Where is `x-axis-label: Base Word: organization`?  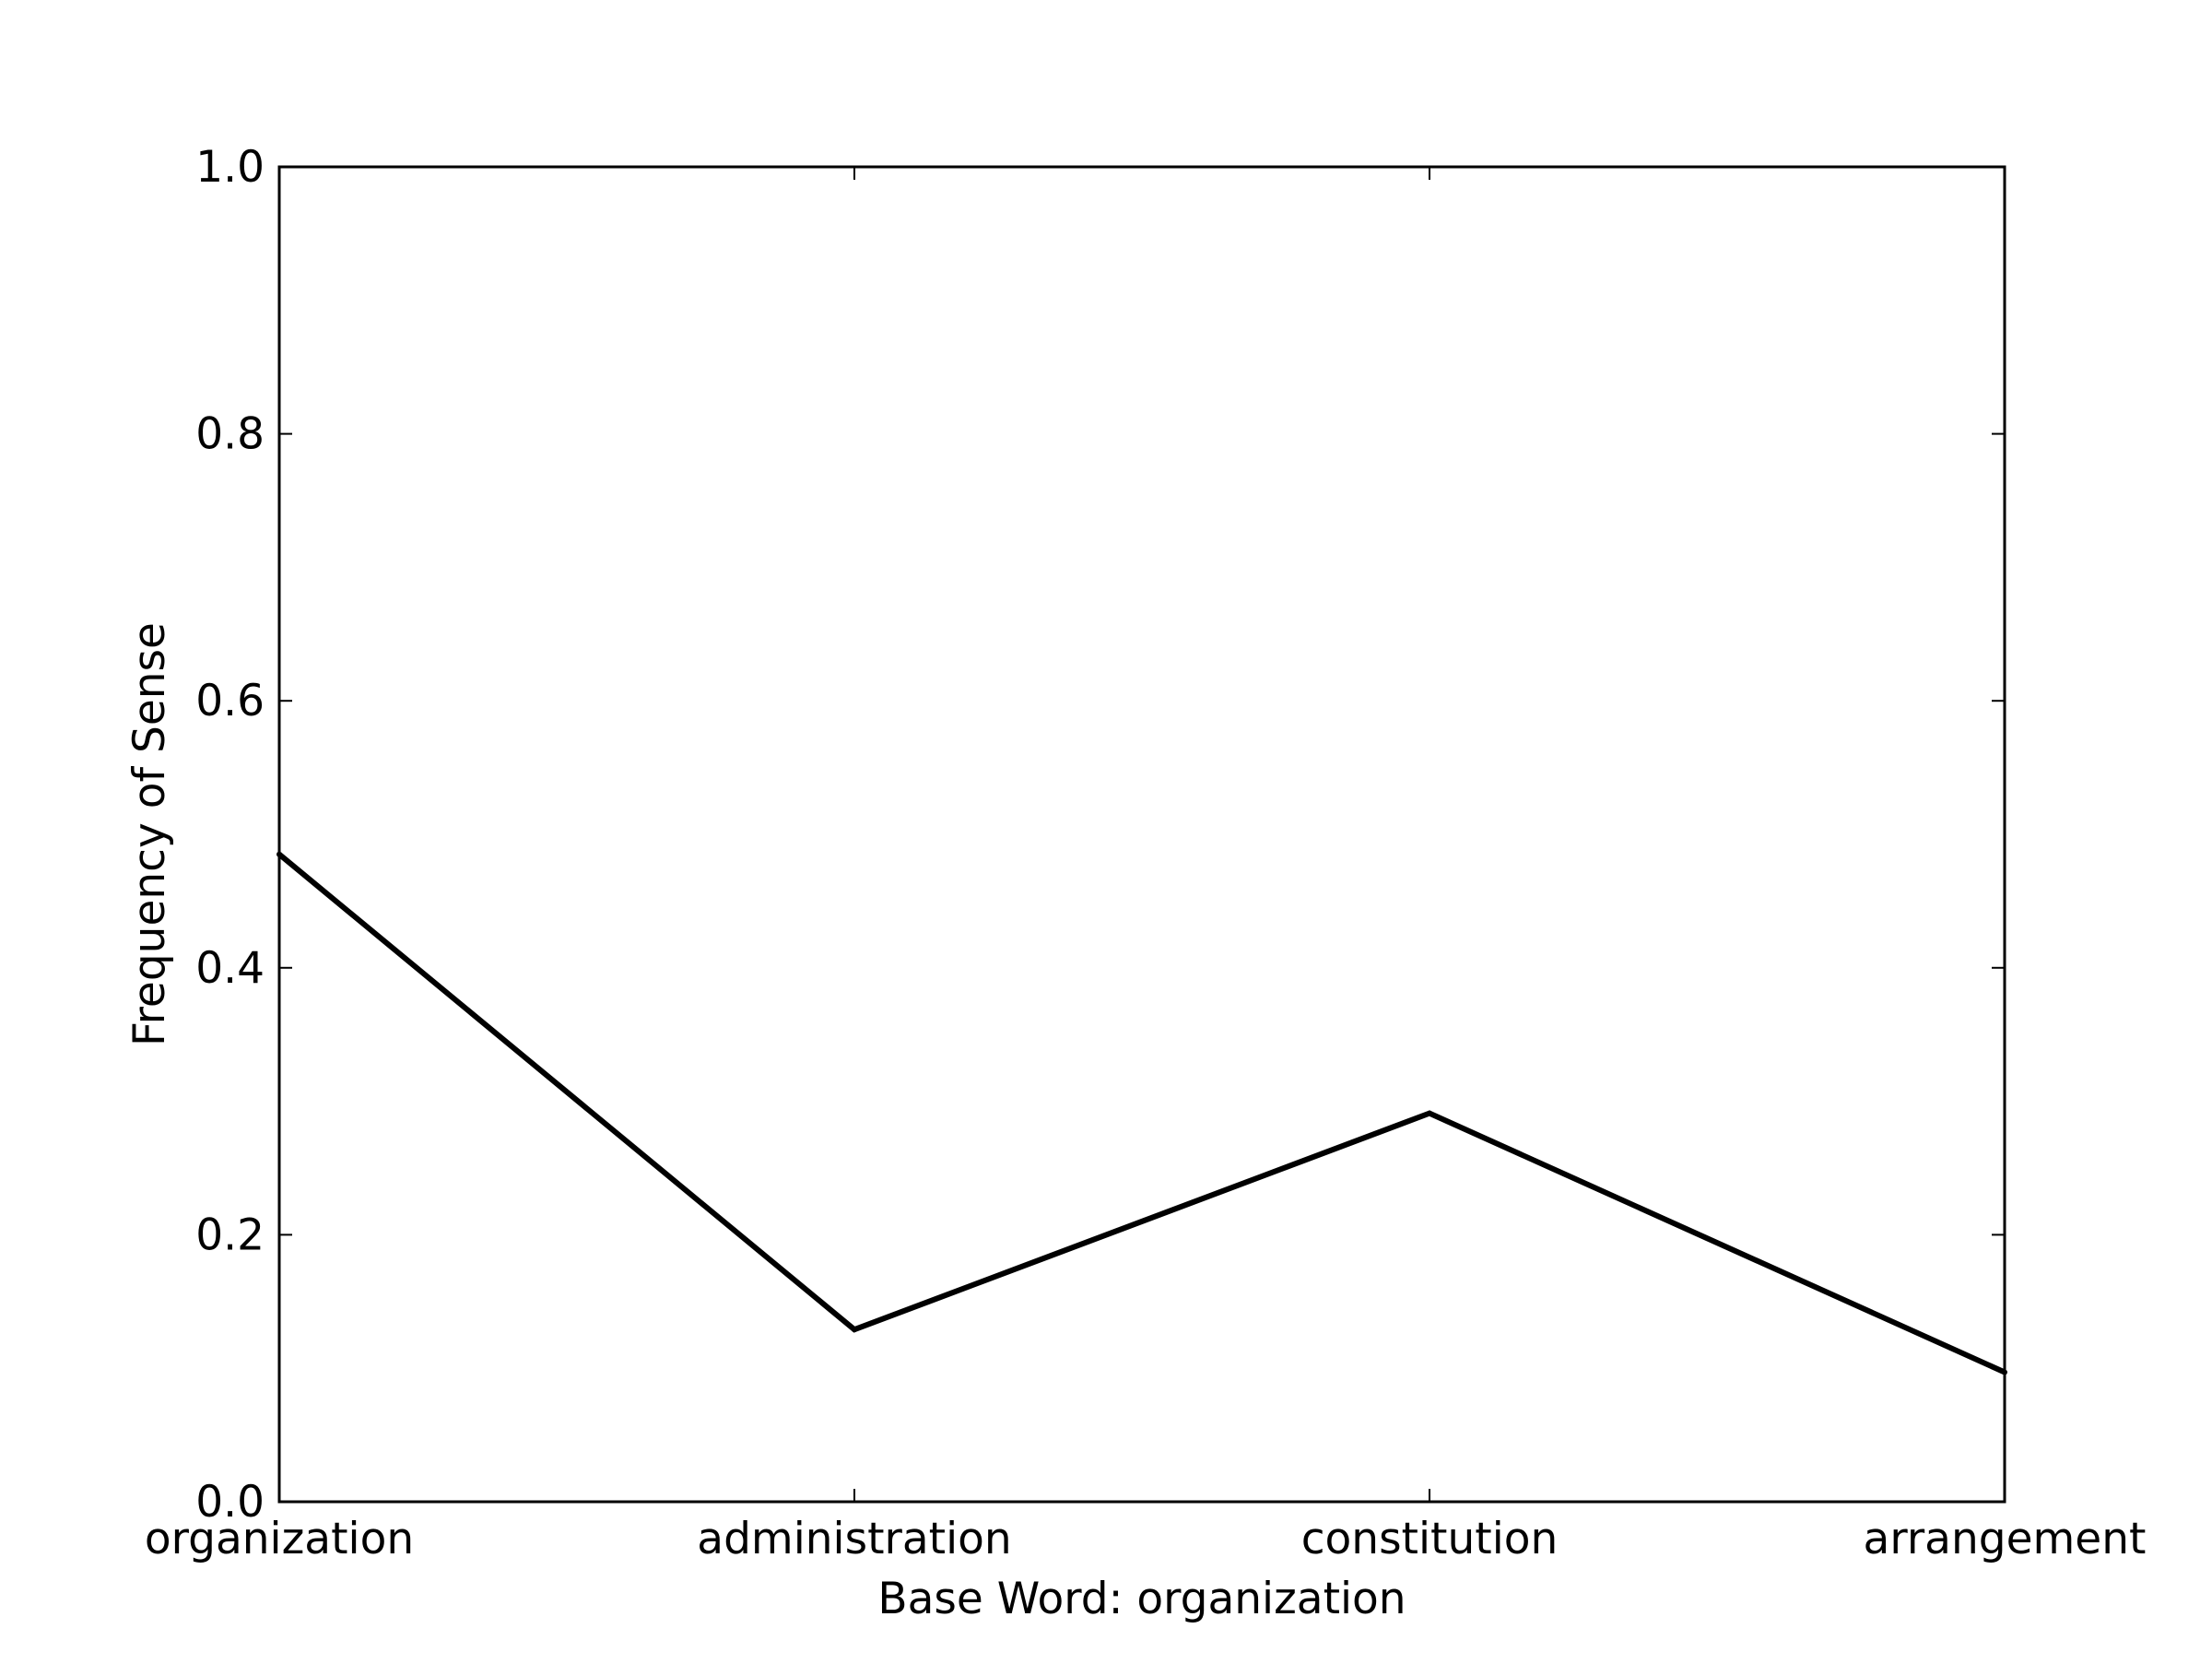 x-axis-label: Base Word: organization is located at coordinates (1141, 1599).